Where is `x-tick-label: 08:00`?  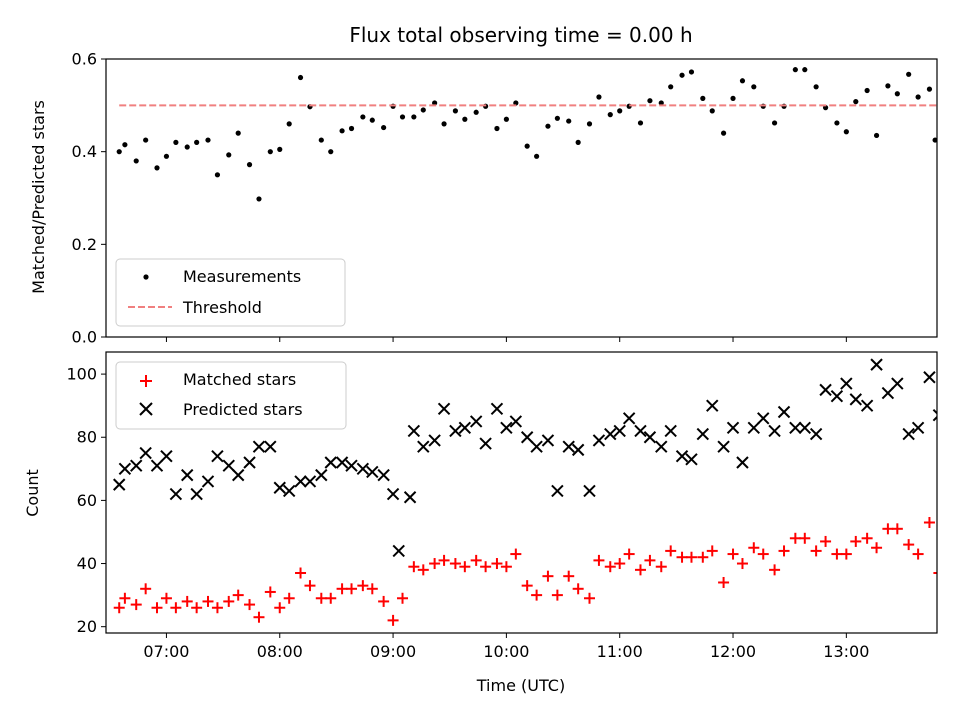
x-tick-label: 08:00 is located at coordinates (280, 651).